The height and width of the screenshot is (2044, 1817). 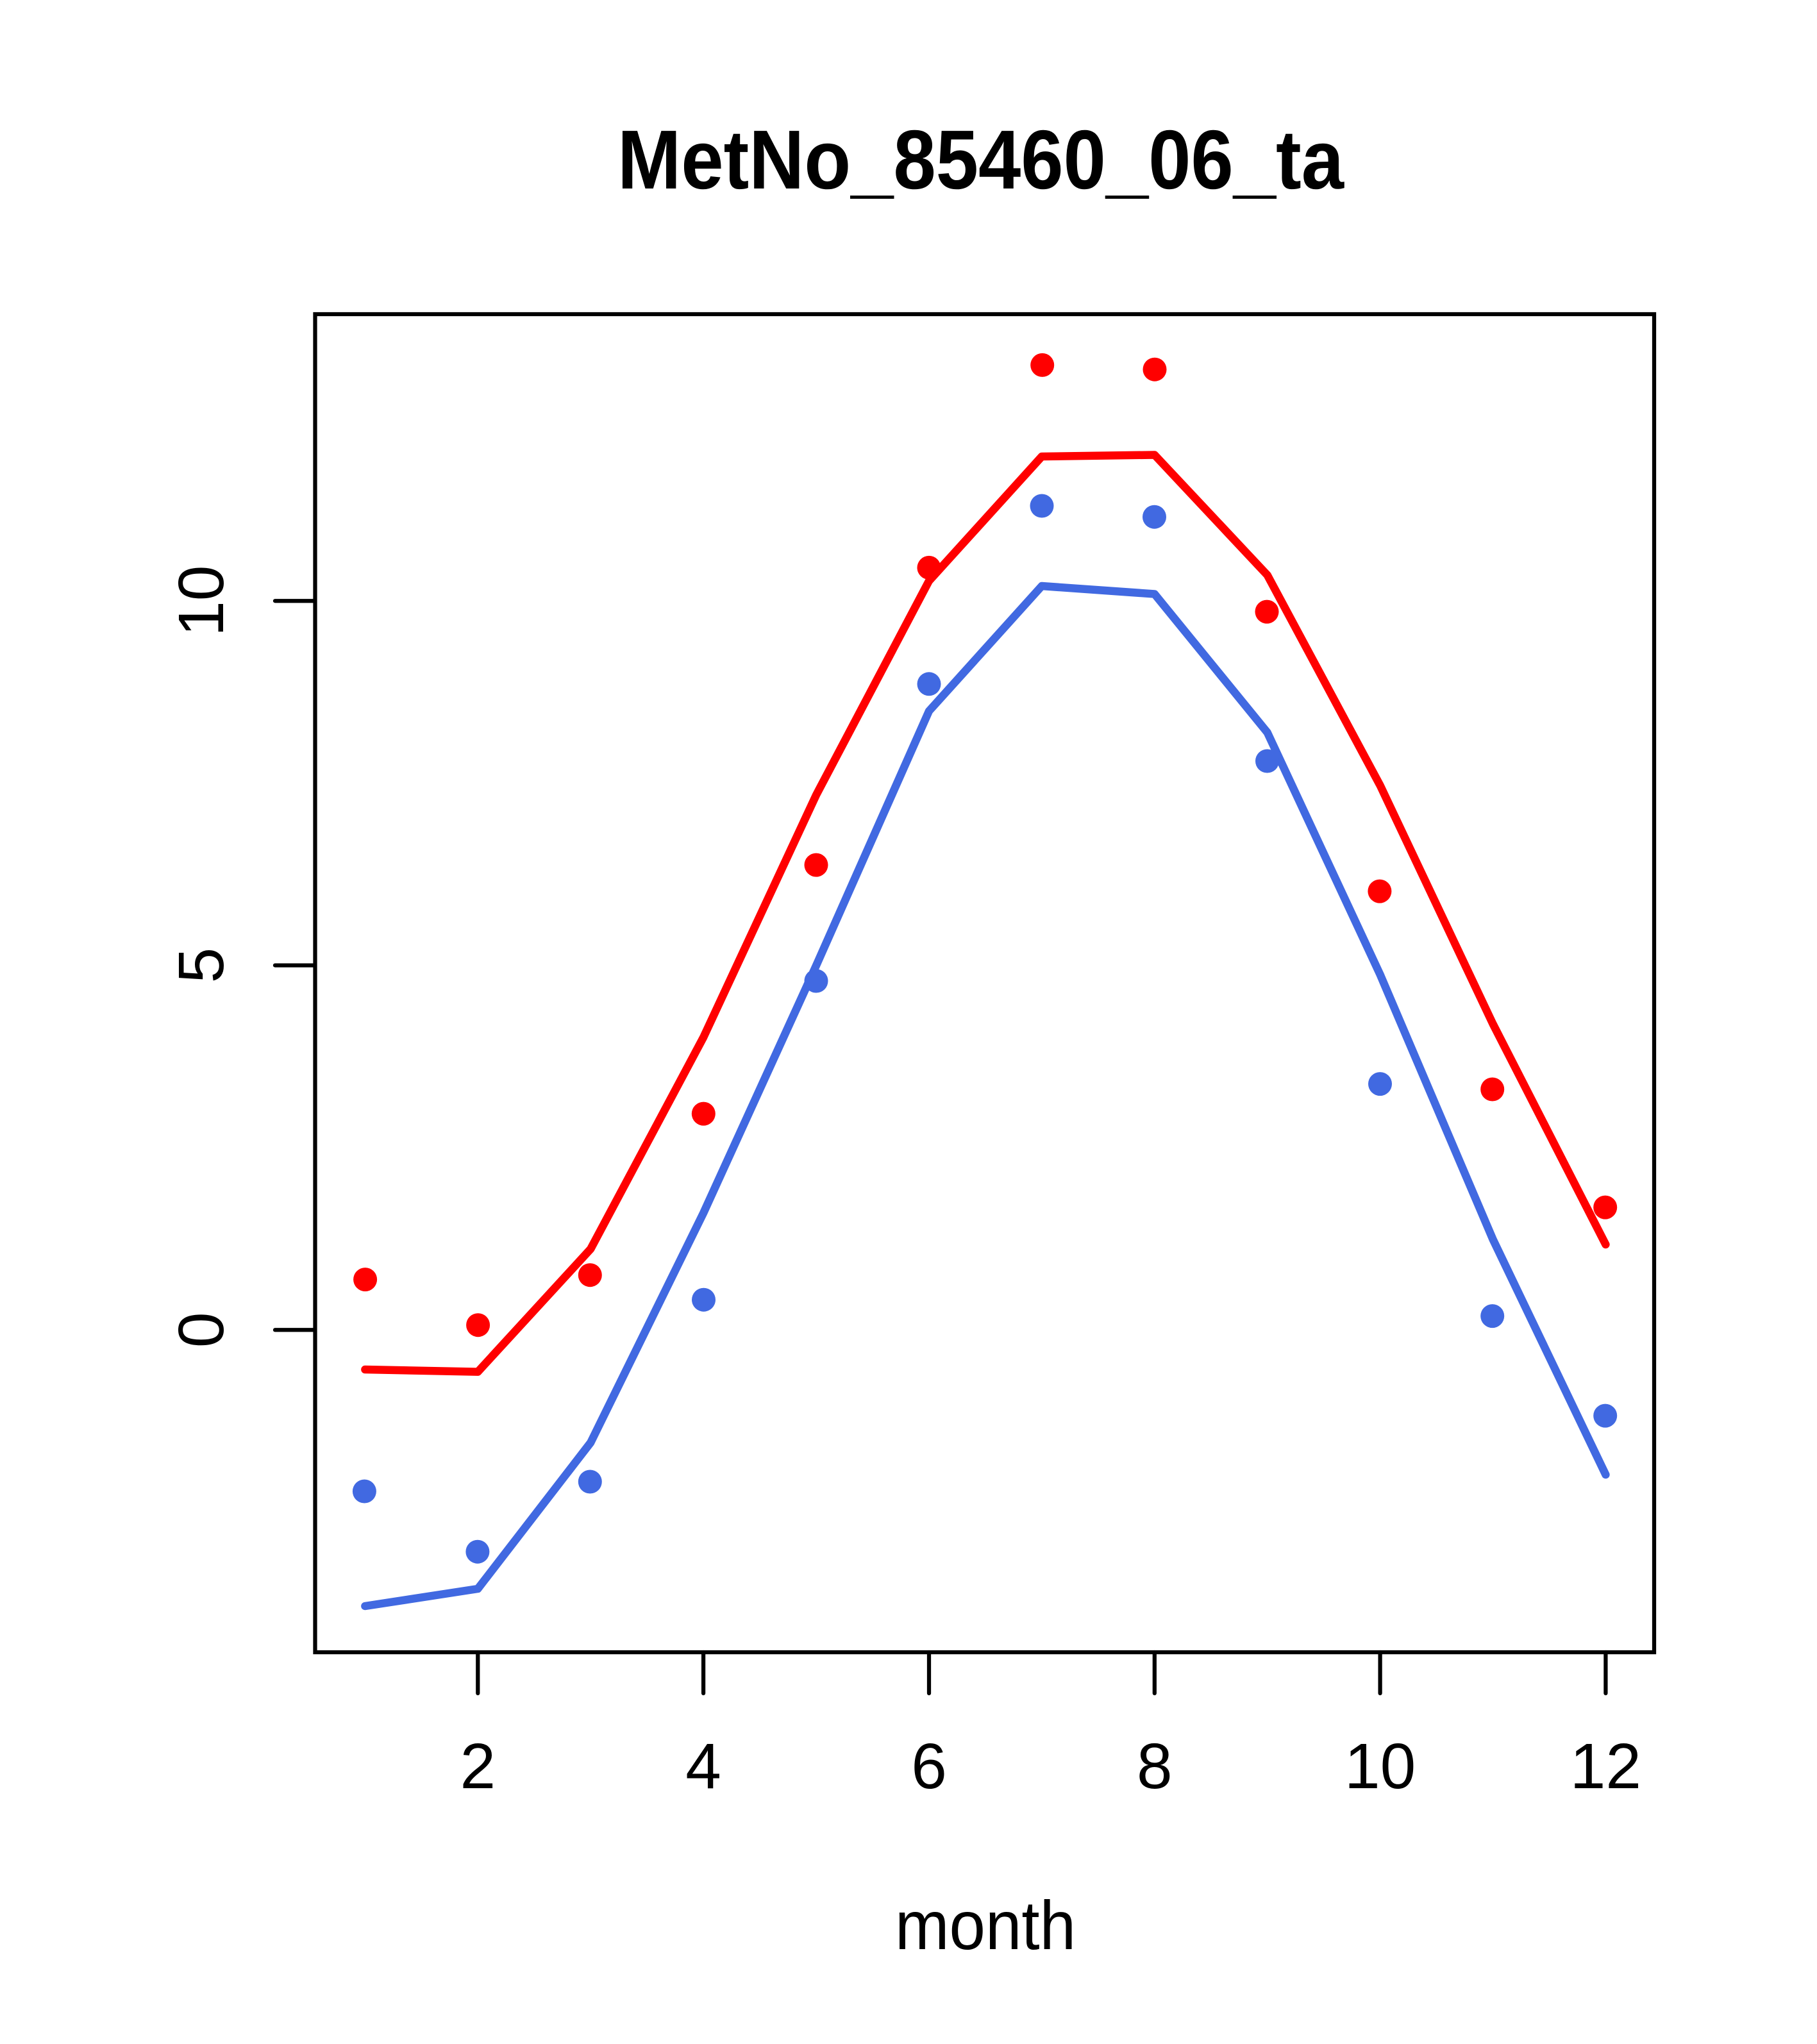 What do you see at coordinates (201, 966) in the screenshot?
I see `svg-text: 5` at bounding box center [201, 966].